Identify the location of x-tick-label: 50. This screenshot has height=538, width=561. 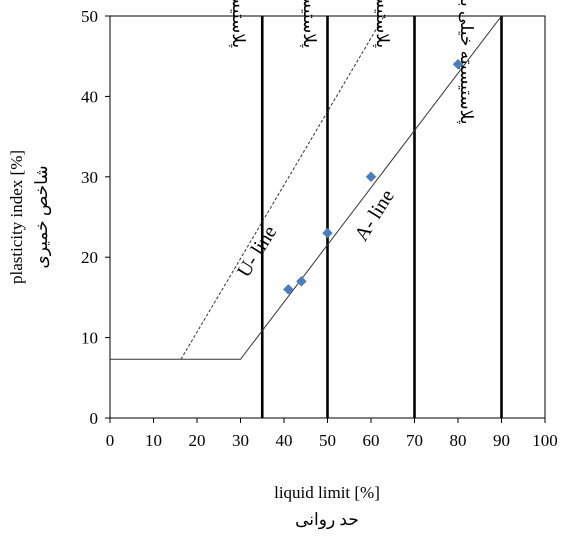
(327, 440).